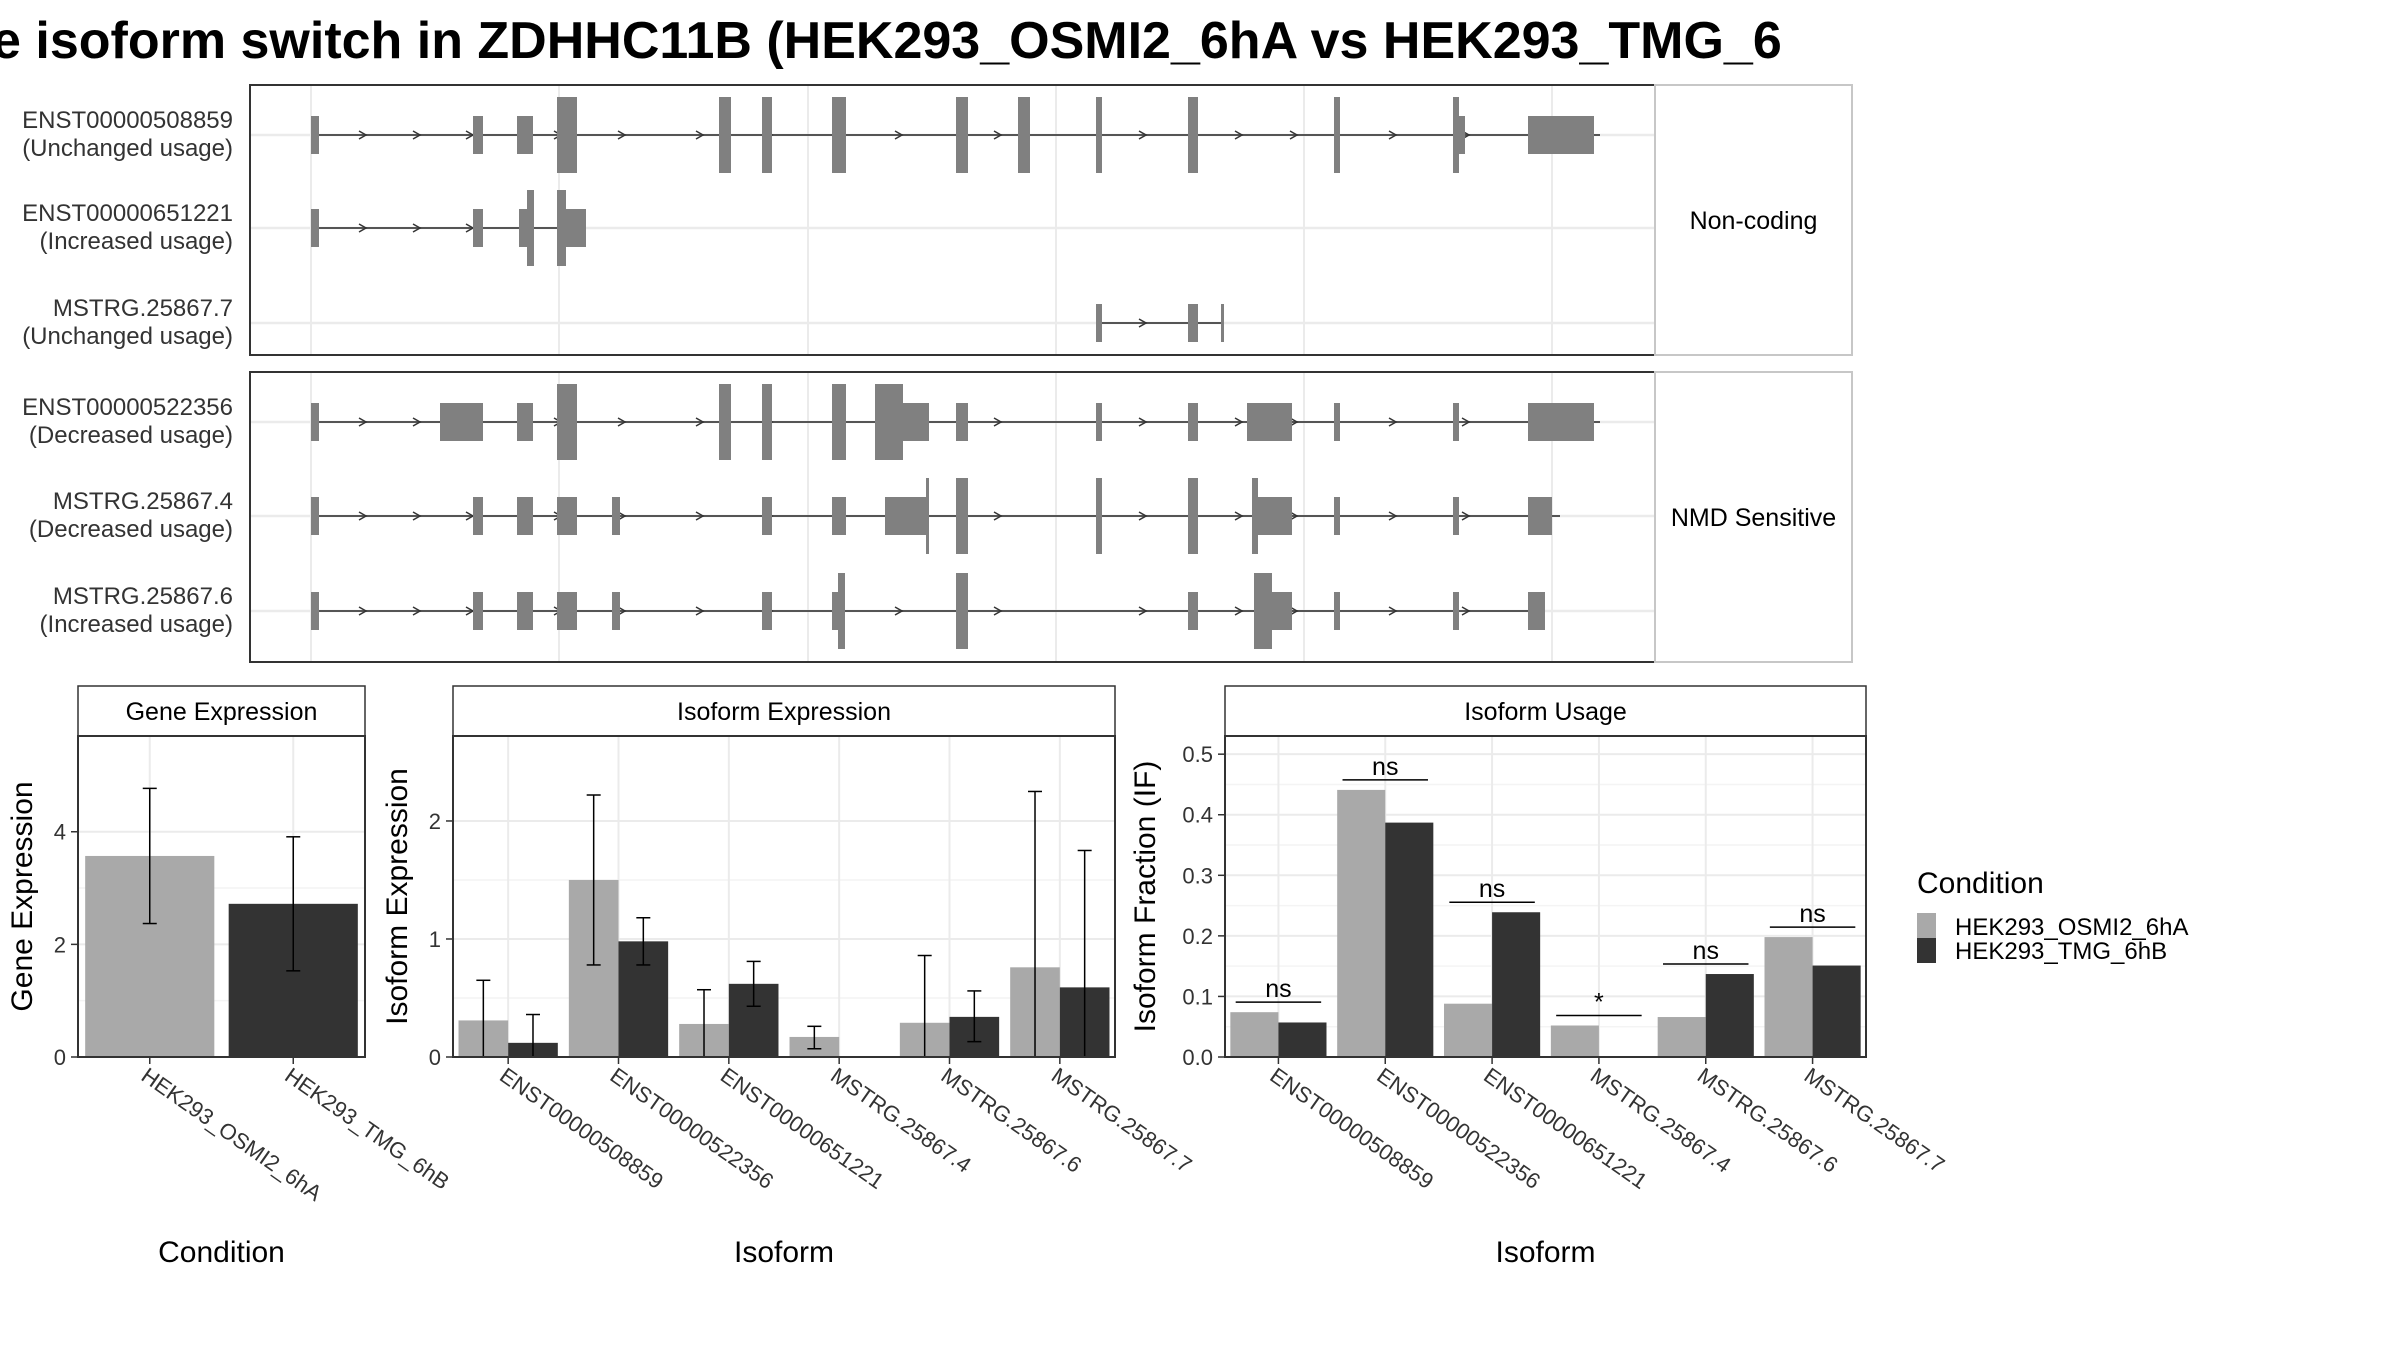 This screenshot has width=2400, height=1350. What do you see at coordinates (952, 220) in the screenshot?
I see `facet-plot-background` at bounding box center [952, 220].